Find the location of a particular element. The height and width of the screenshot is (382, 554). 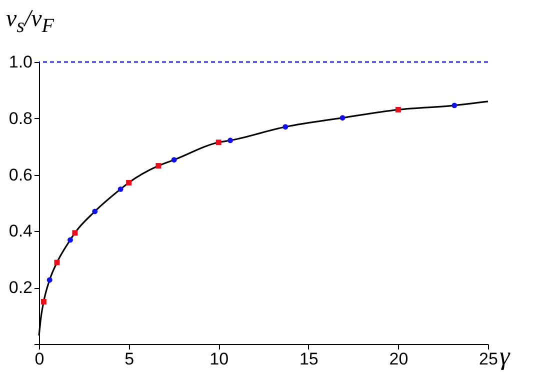

y-axis-title: v$_{s}$/v$_{F}$ is located at coordinates (30, 22).